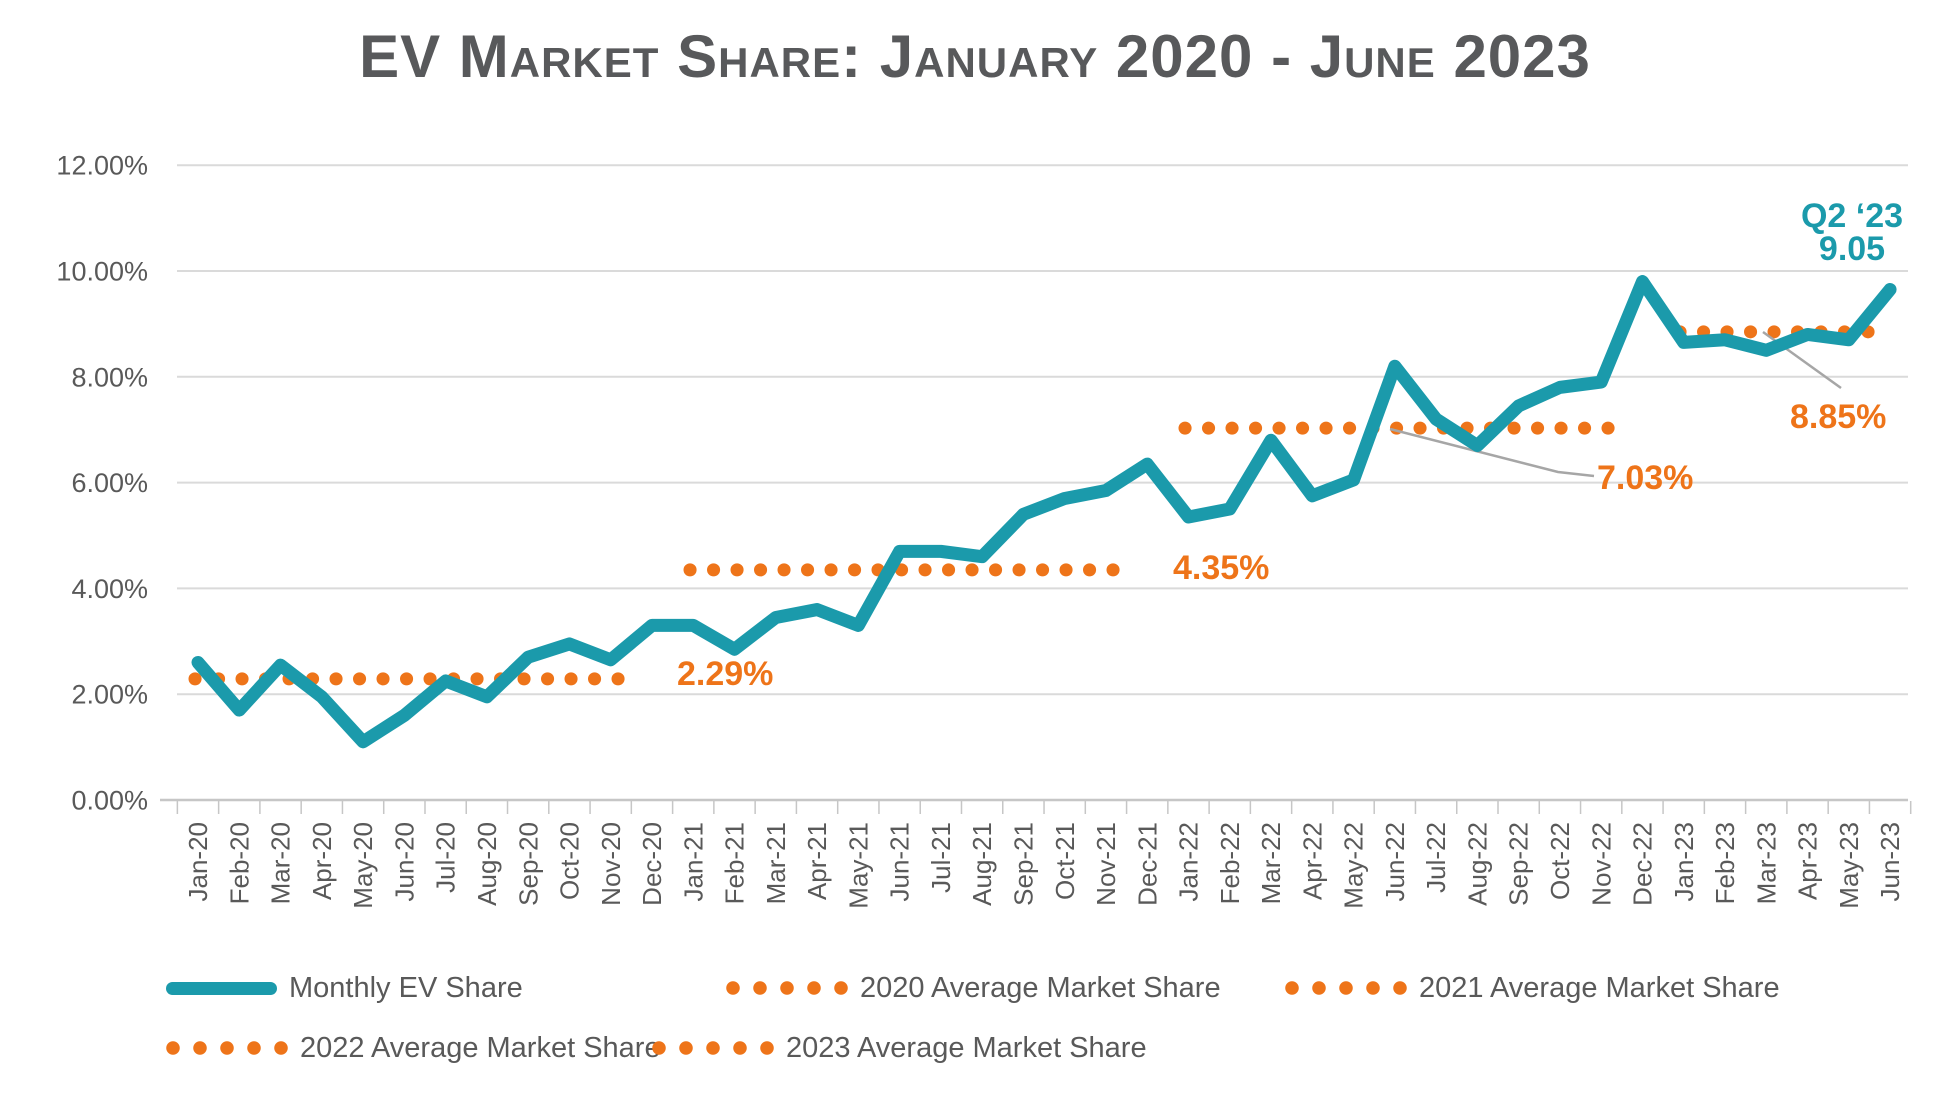 This screenshot has width=1950, height=1097. Describe the element at coordinates (109, 695) in the screenshot. I see `y-axis-label: 2.00%` at that location.